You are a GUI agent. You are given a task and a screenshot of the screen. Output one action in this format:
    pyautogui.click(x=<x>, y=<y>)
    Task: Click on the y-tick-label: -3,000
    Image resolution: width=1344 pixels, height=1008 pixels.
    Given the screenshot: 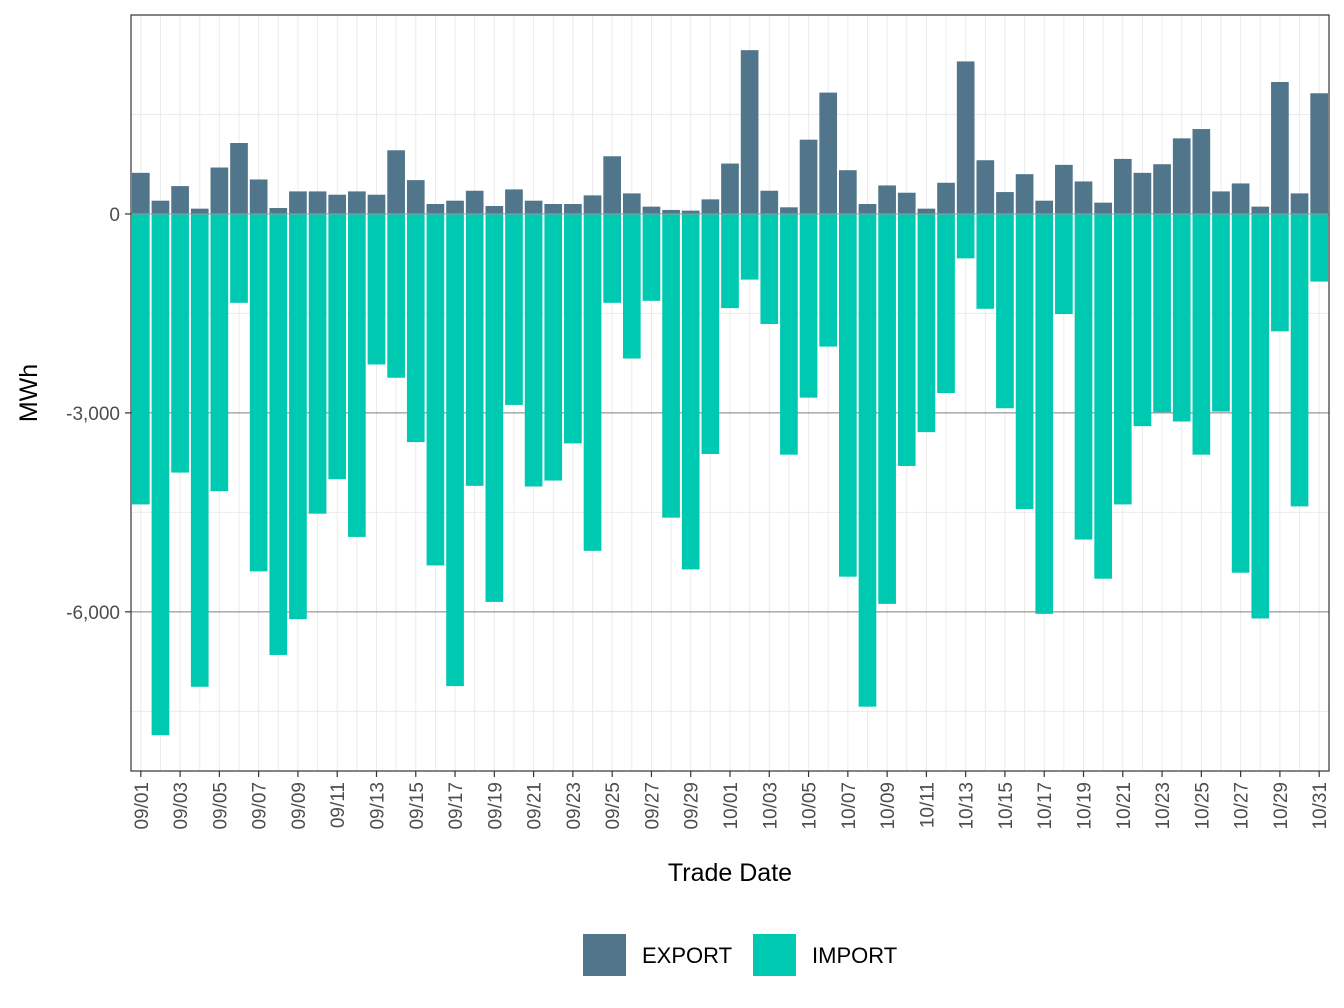 What is the action you would take?
    pyautogui.click(x=93, y=414)
    